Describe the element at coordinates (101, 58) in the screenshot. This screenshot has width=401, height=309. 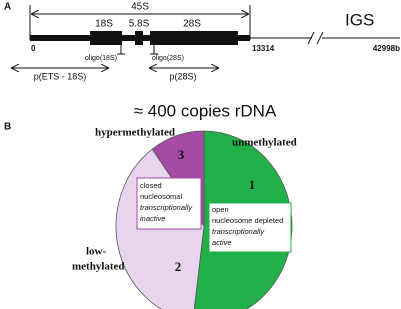
I see `oligo-label: oligo(18S)` at that location.